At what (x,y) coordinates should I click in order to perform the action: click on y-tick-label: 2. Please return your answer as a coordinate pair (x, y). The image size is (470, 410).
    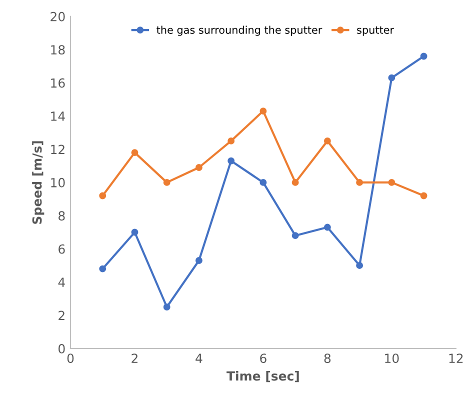
    Looking at the image, I should click on (61, 315).